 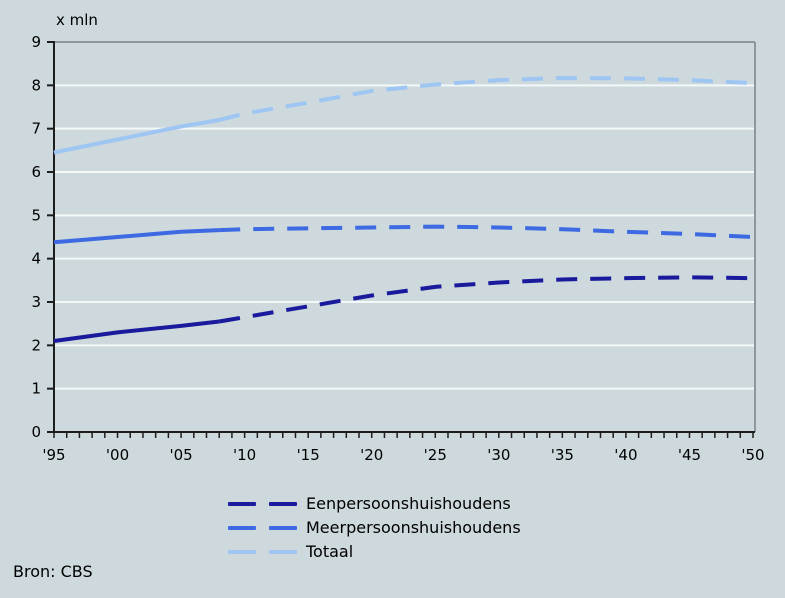 I want to click on legend-label: Totaal, so click(x=330, y=551).